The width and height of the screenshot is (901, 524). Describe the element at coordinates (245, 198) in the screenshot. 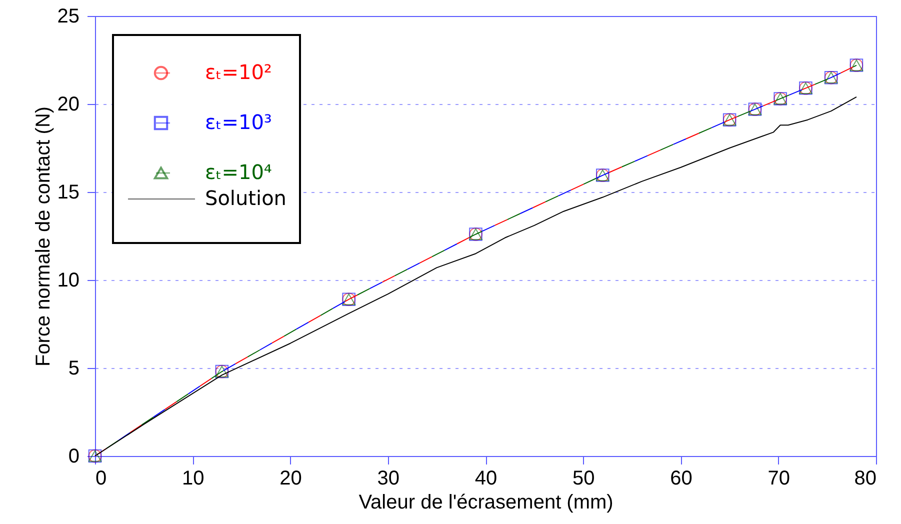

I see `legend-label: Solution` at that location.